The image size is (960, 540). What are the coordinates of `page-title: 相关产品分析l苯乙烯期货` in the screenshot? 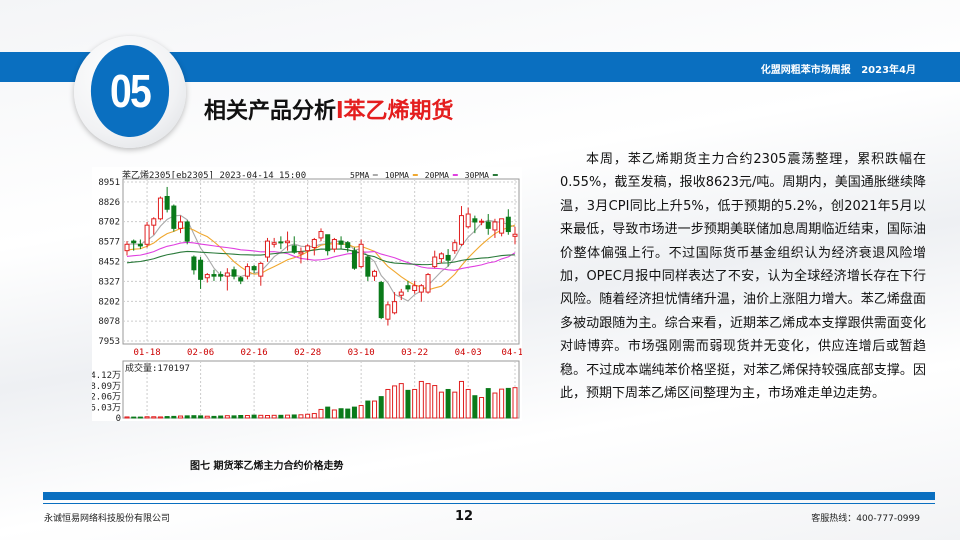 It's located at (329, 109).